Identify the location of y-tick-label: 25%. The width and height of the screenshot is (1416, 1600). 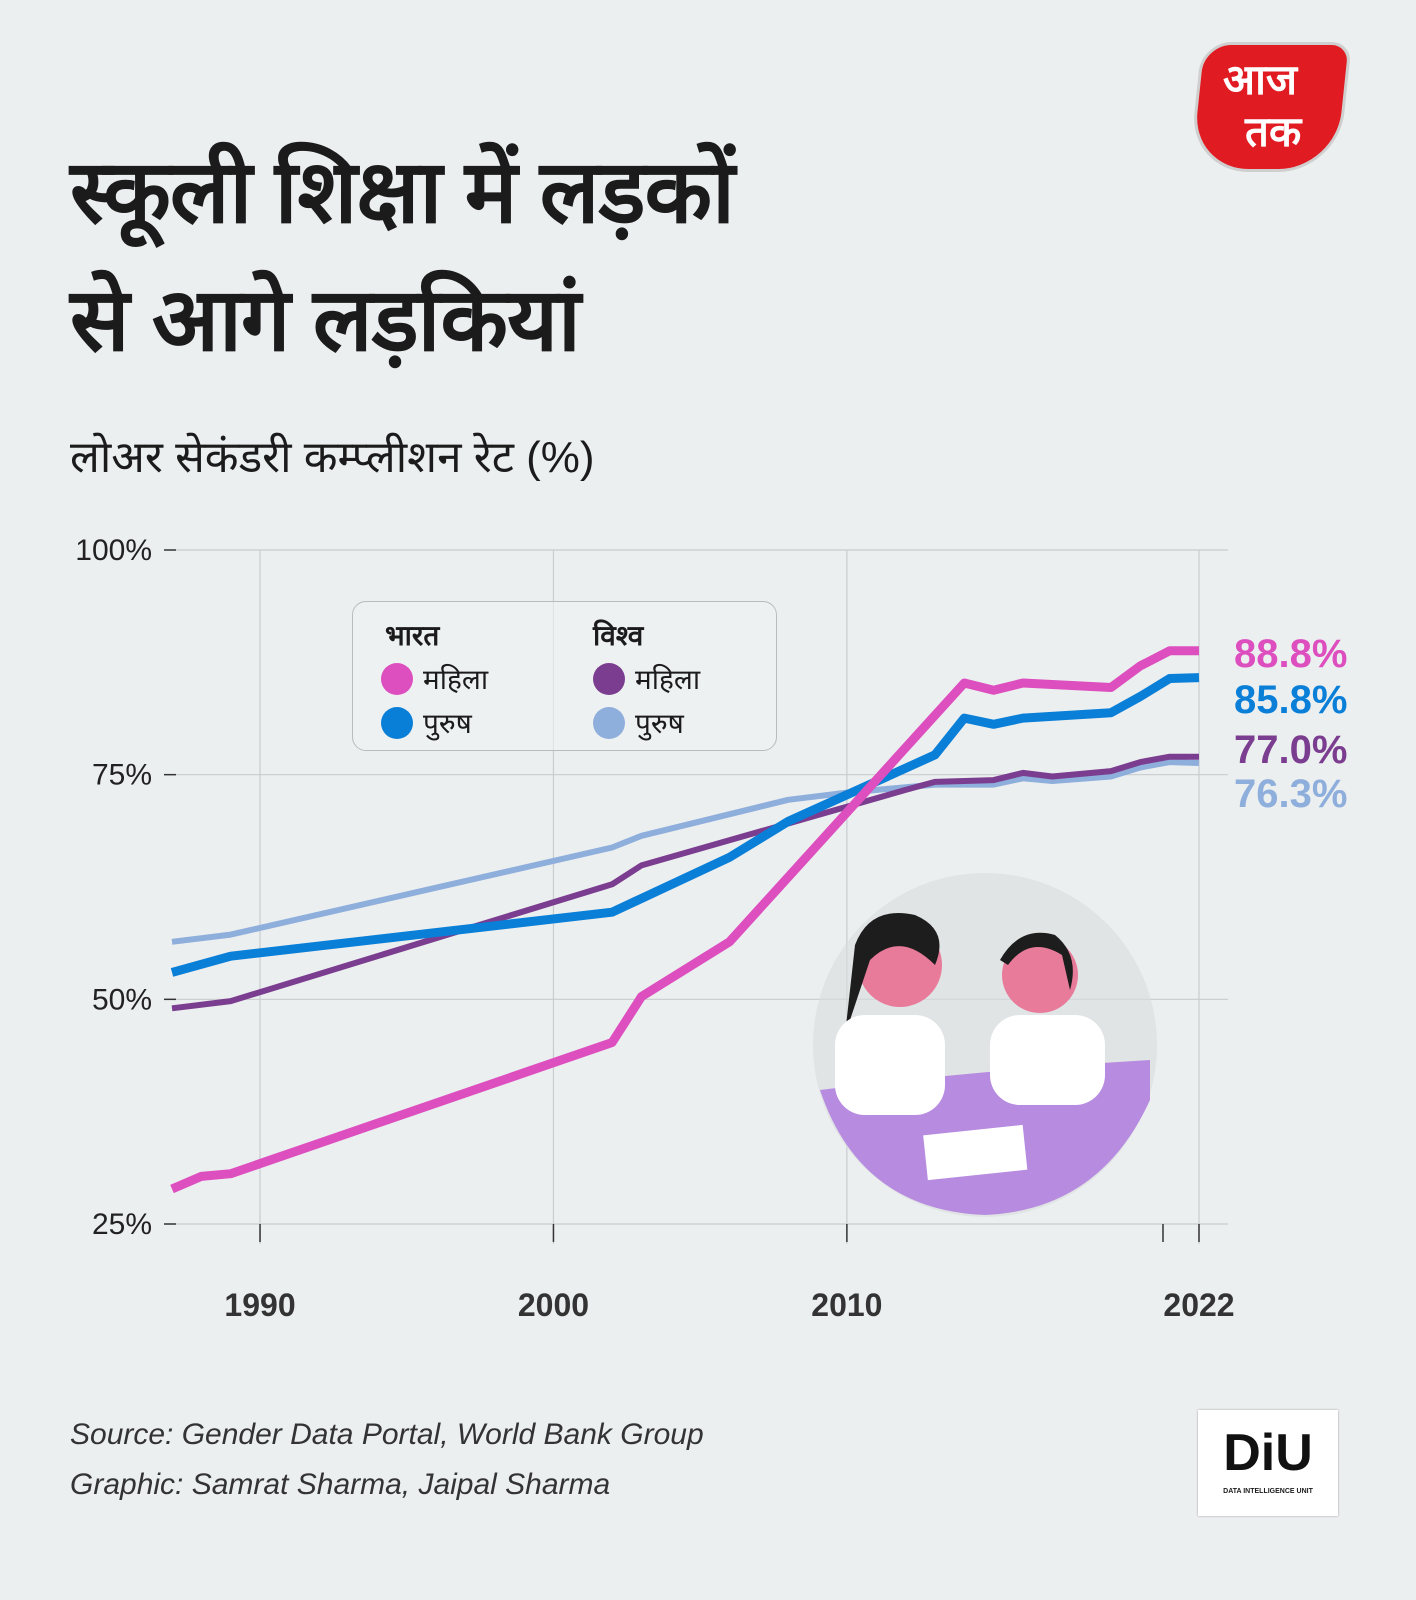
(122, 1224).